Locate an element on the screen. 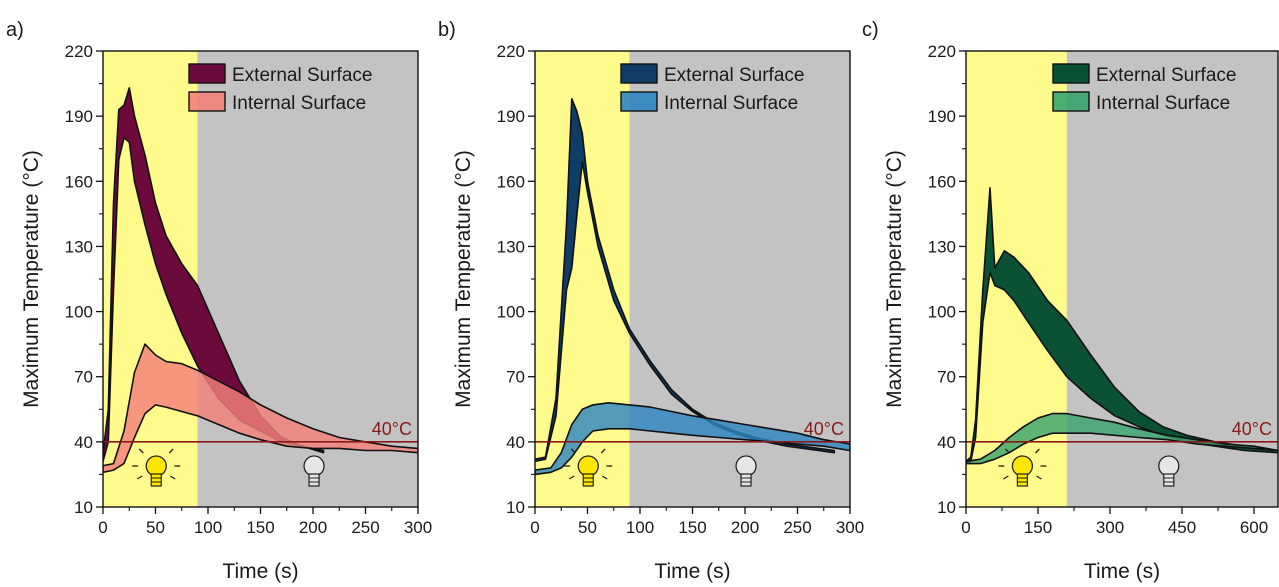  x-tick-label: 450 is located at coordinates (1182, 527).